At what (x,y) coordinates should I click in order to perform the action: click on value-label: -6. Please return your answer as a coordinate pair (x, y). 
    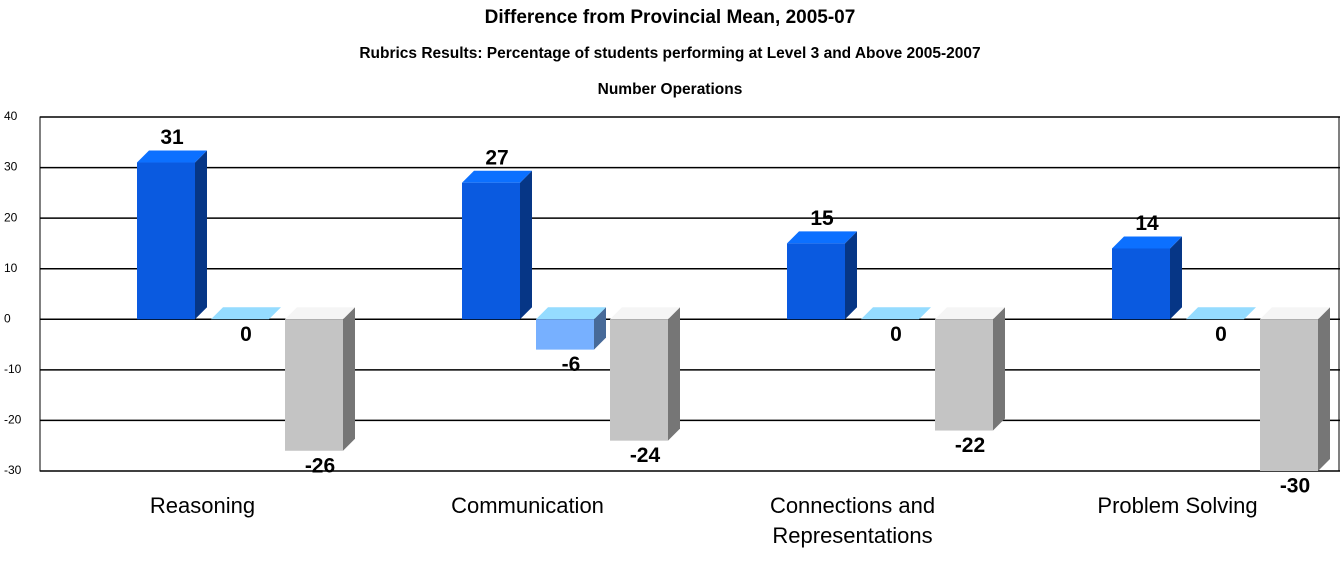
    Looking at the image, I should click on (571, 364).